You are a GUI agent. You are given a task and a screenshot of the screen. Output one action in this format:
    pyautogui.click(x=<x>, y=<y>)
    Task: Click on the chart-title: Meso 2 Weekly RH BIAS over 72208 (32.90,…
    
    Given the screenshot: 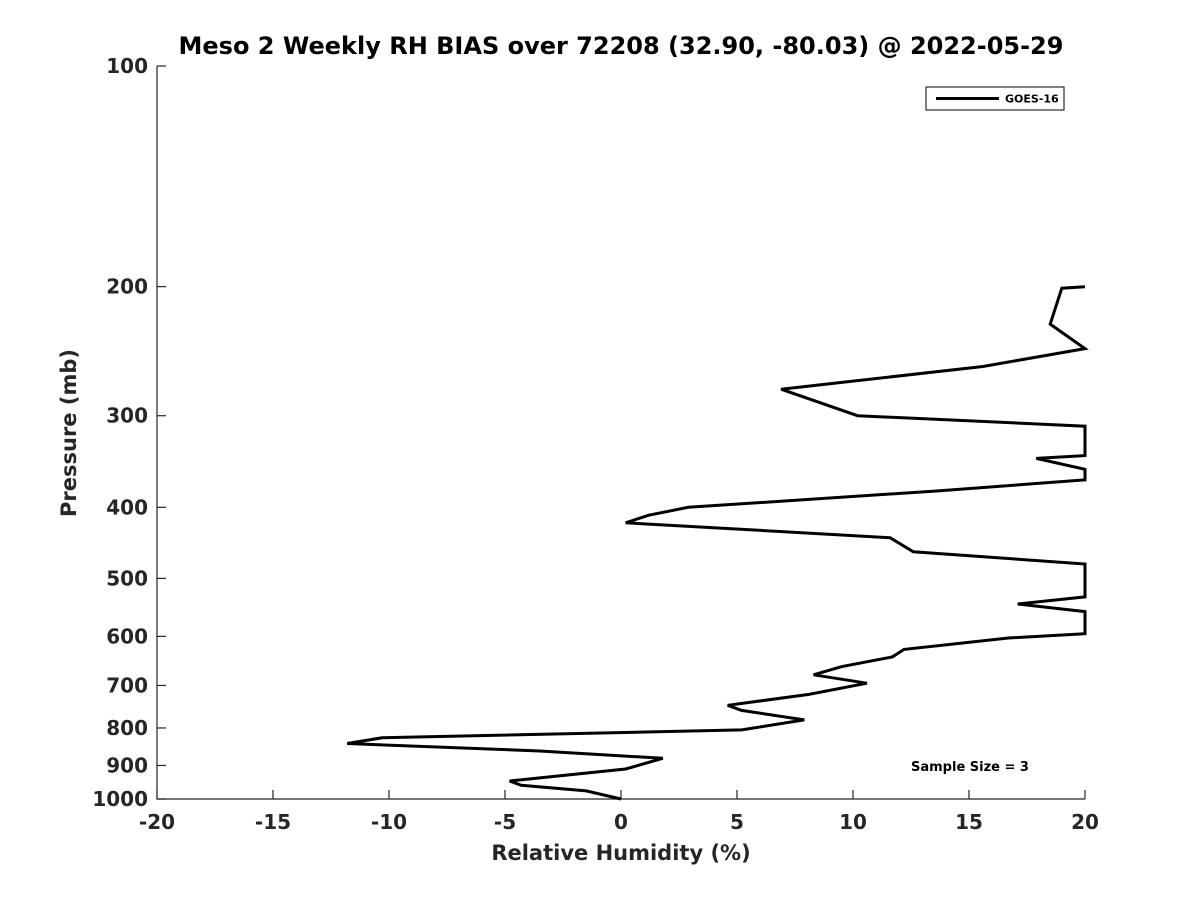 What is the action you would take?
    pyautogui.click(x=621, y=46)
    